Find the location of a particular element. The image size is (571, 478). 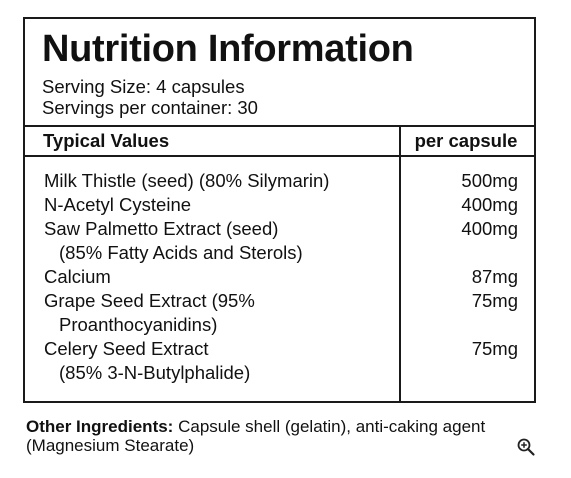

nutrient-subtext: Proanthocyanidins) is located at coordinates (138, 324).